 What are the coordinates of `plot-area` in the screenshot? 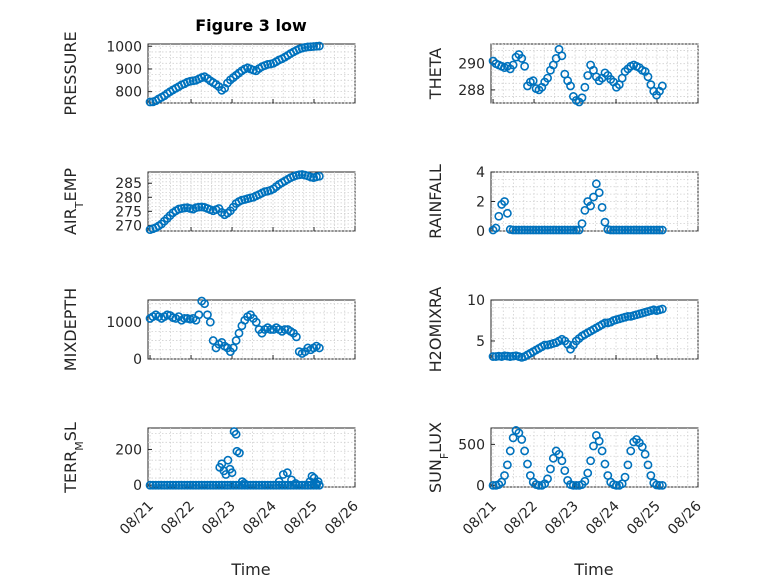 It's located at (251, 329).